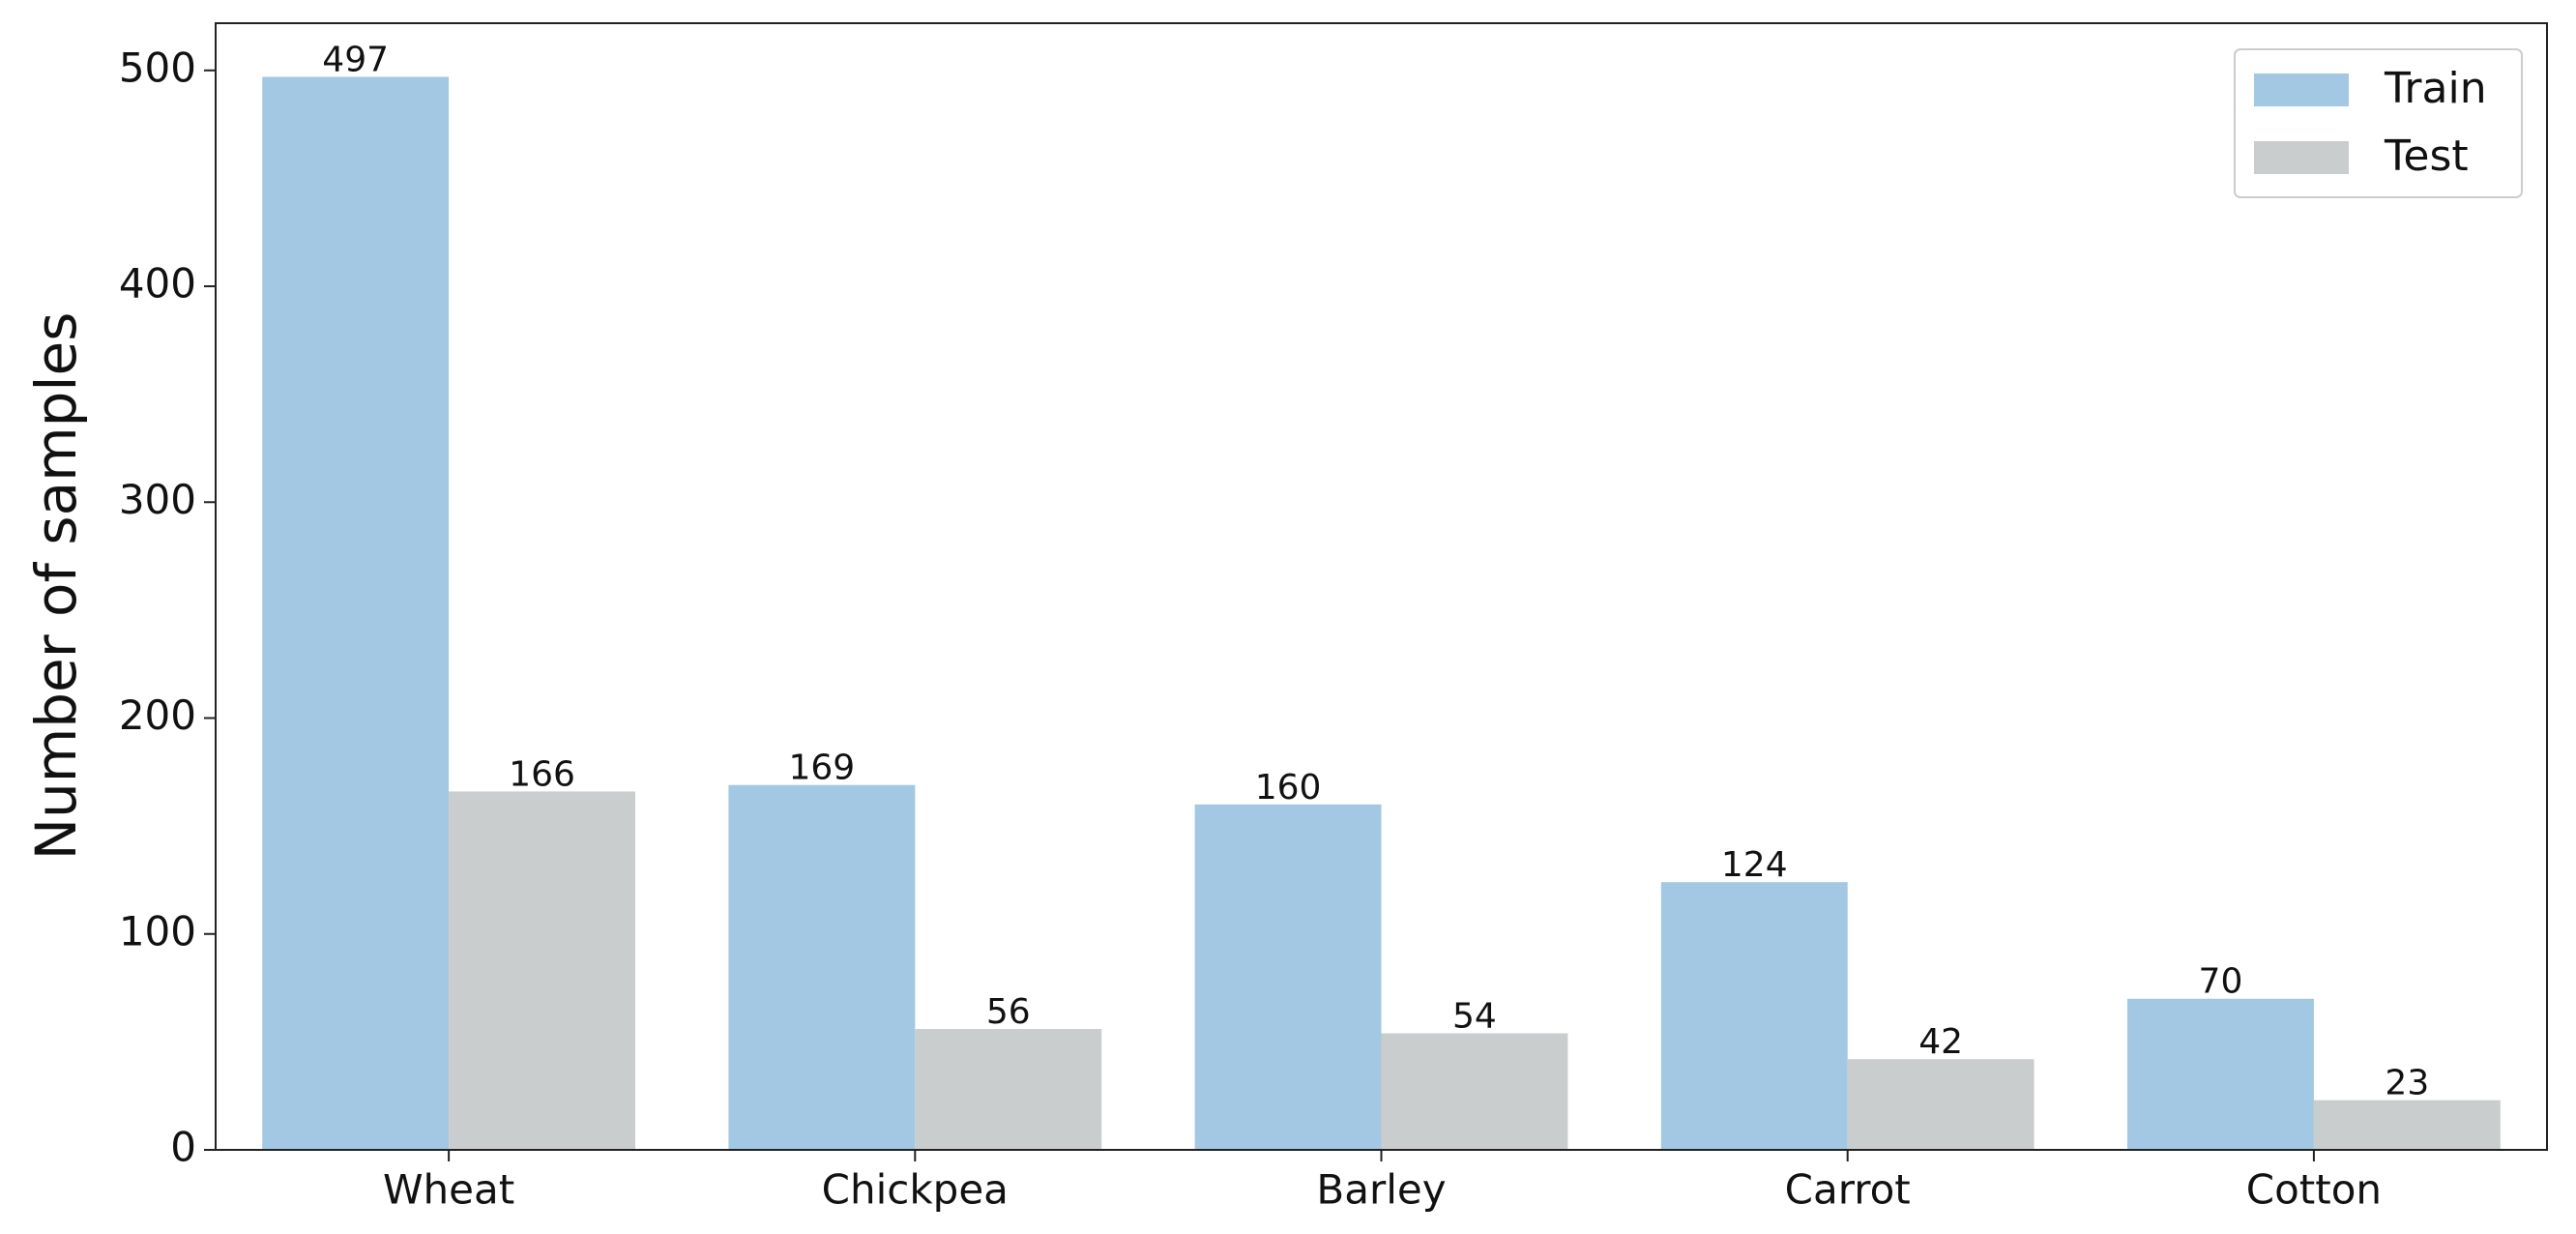 The width and height of the screenshot is (2576, 1234). Describe the element at coordinates (2407, 1083) in the screenshot. I see `value-label: 23` at that location.